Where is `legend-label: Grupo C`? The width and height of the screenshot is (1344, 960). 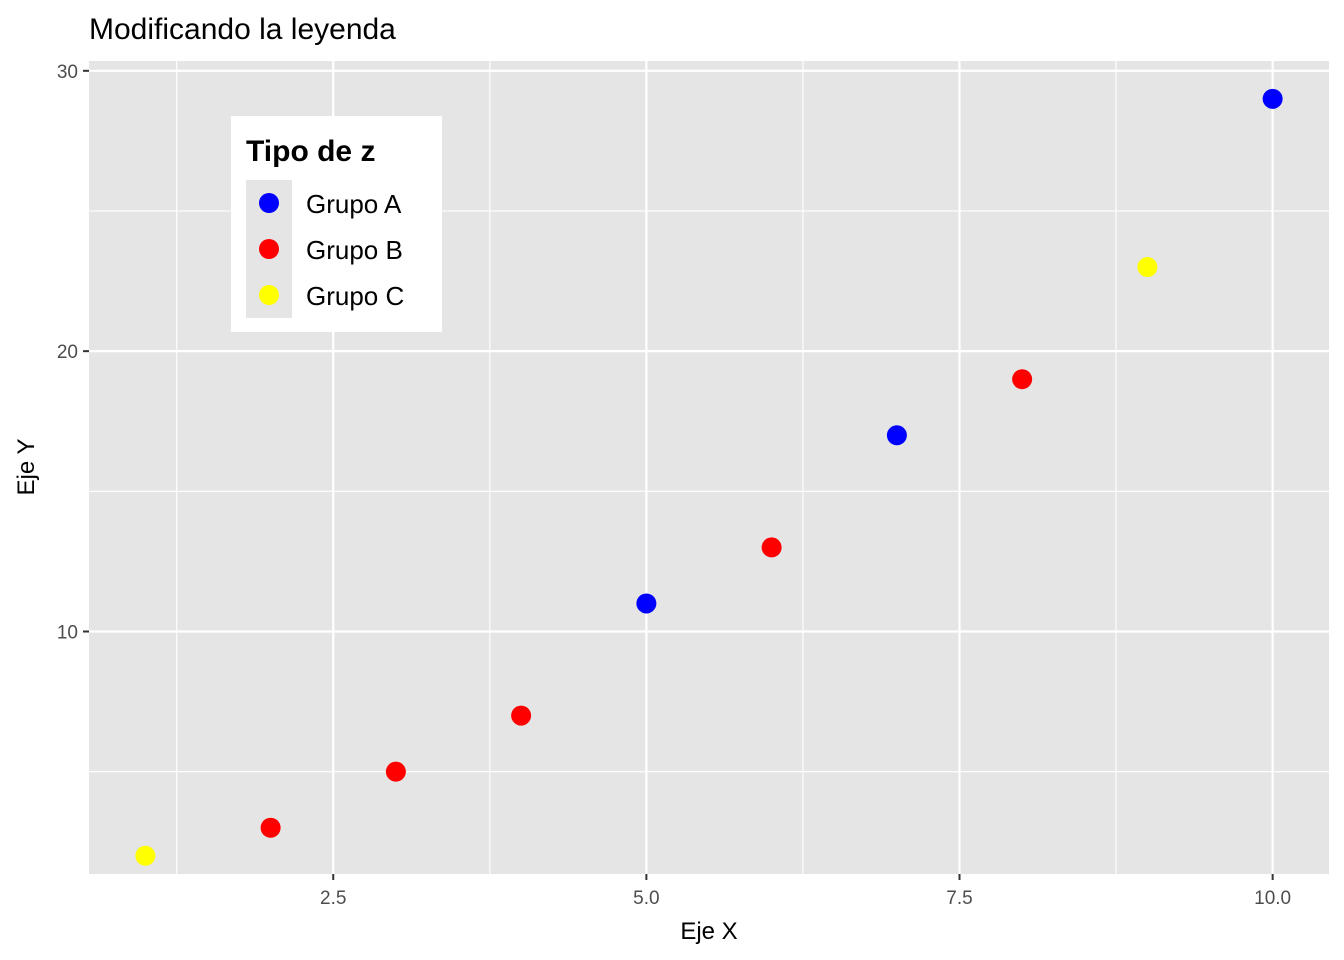 legend-label: Grupo C is located at coordinates (355, 296).